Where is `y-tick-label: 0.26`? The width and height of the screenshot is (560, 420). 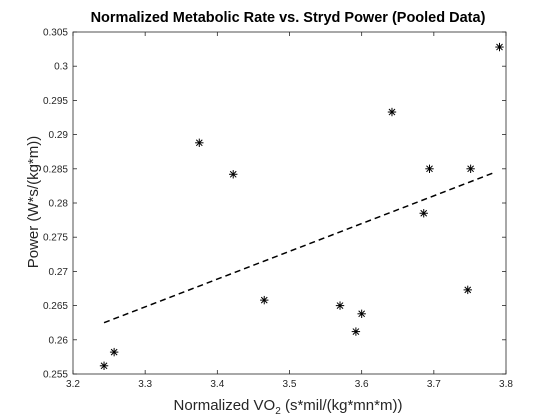 y-tick-label: 0.26 is located at coordinates (59, 340).